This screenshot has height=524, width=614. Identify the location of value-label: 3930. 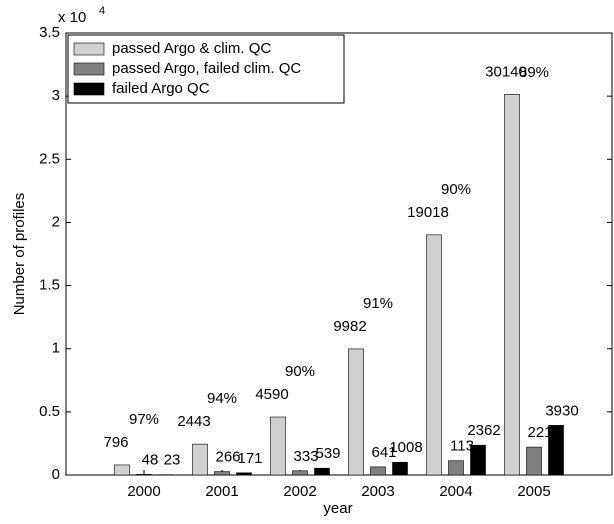
(561, 410).